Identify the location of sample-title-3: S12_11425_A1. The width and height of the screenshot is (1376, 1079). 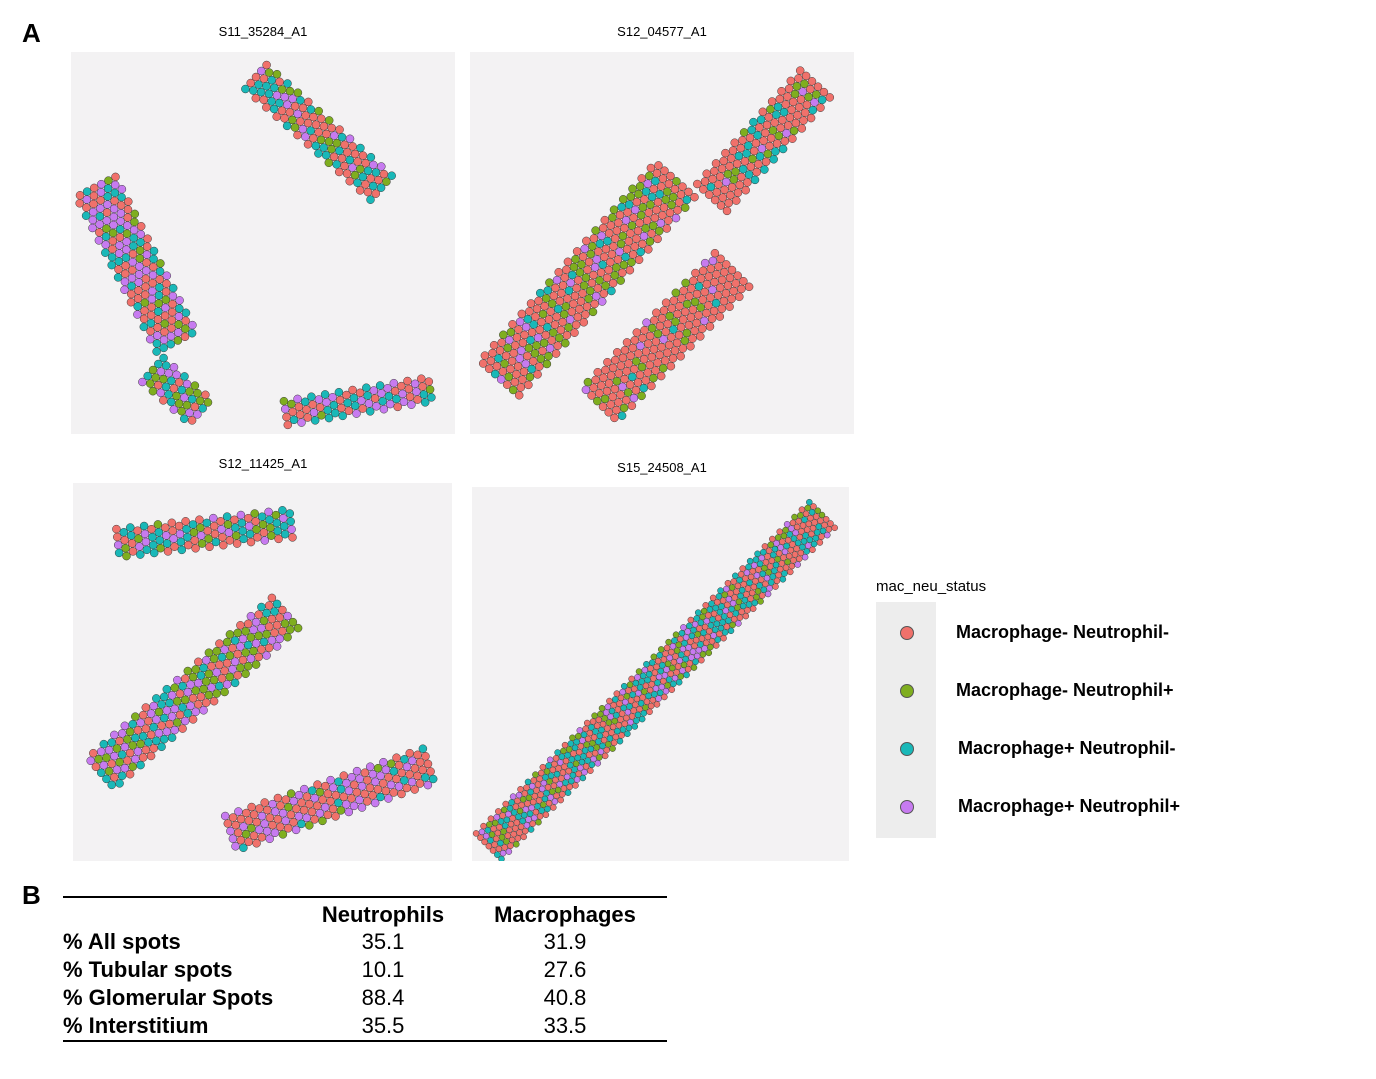
(263, 463).